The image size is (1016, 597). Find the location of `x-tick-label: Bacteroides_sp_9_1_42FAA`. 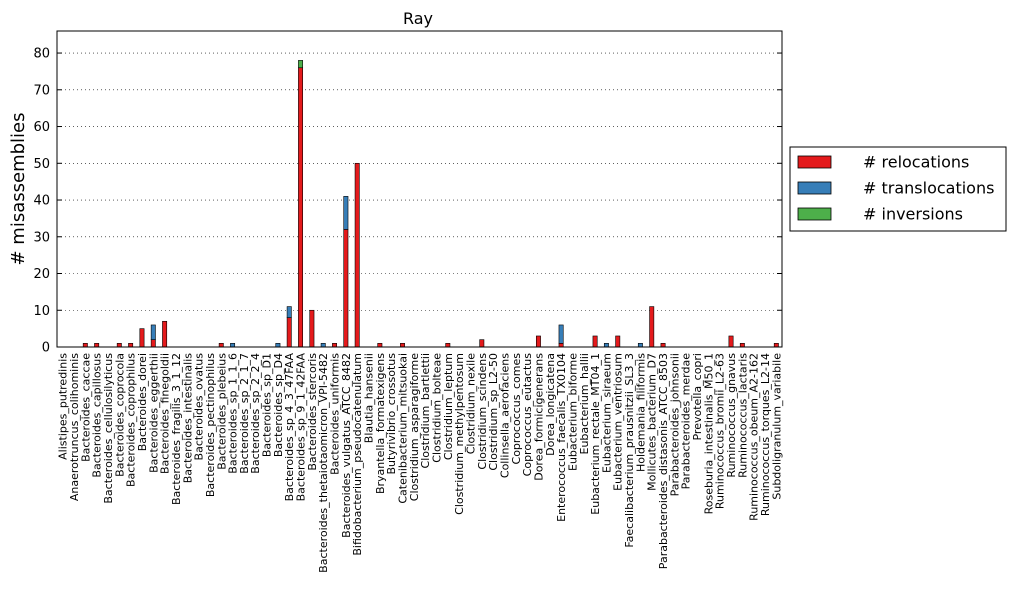

x-tick-label: Bacteroides_sp_9_1_42FAA is located at coordinates (301, 427).